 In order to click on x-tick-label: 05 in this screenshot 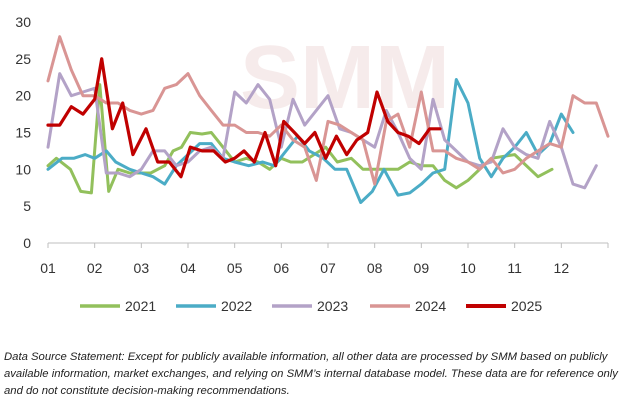, I will do `click(235, 268)`.